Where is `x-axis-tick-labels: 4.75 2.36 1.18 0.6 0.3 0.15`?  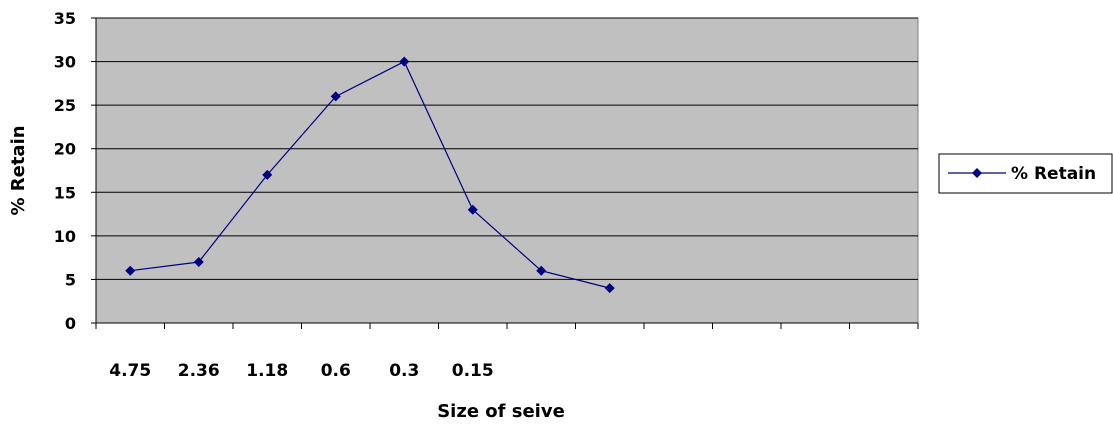
x-axis-tick-labels: 4.75 2.36 1.18 0.6 0.3 0.15 is located at coordinates (301, 371).